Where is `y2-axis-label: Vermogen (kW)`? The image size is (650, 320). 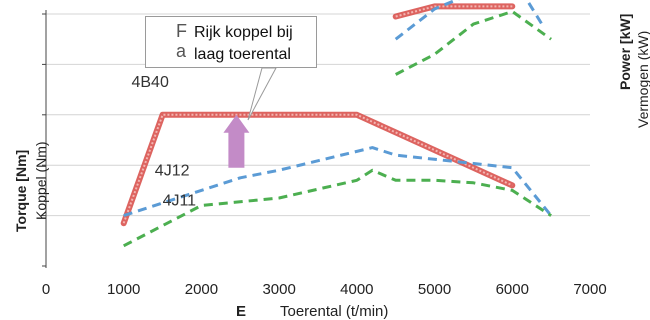
y2-axis-label: Vermogen (kW) is located at coordinates (642, 79).